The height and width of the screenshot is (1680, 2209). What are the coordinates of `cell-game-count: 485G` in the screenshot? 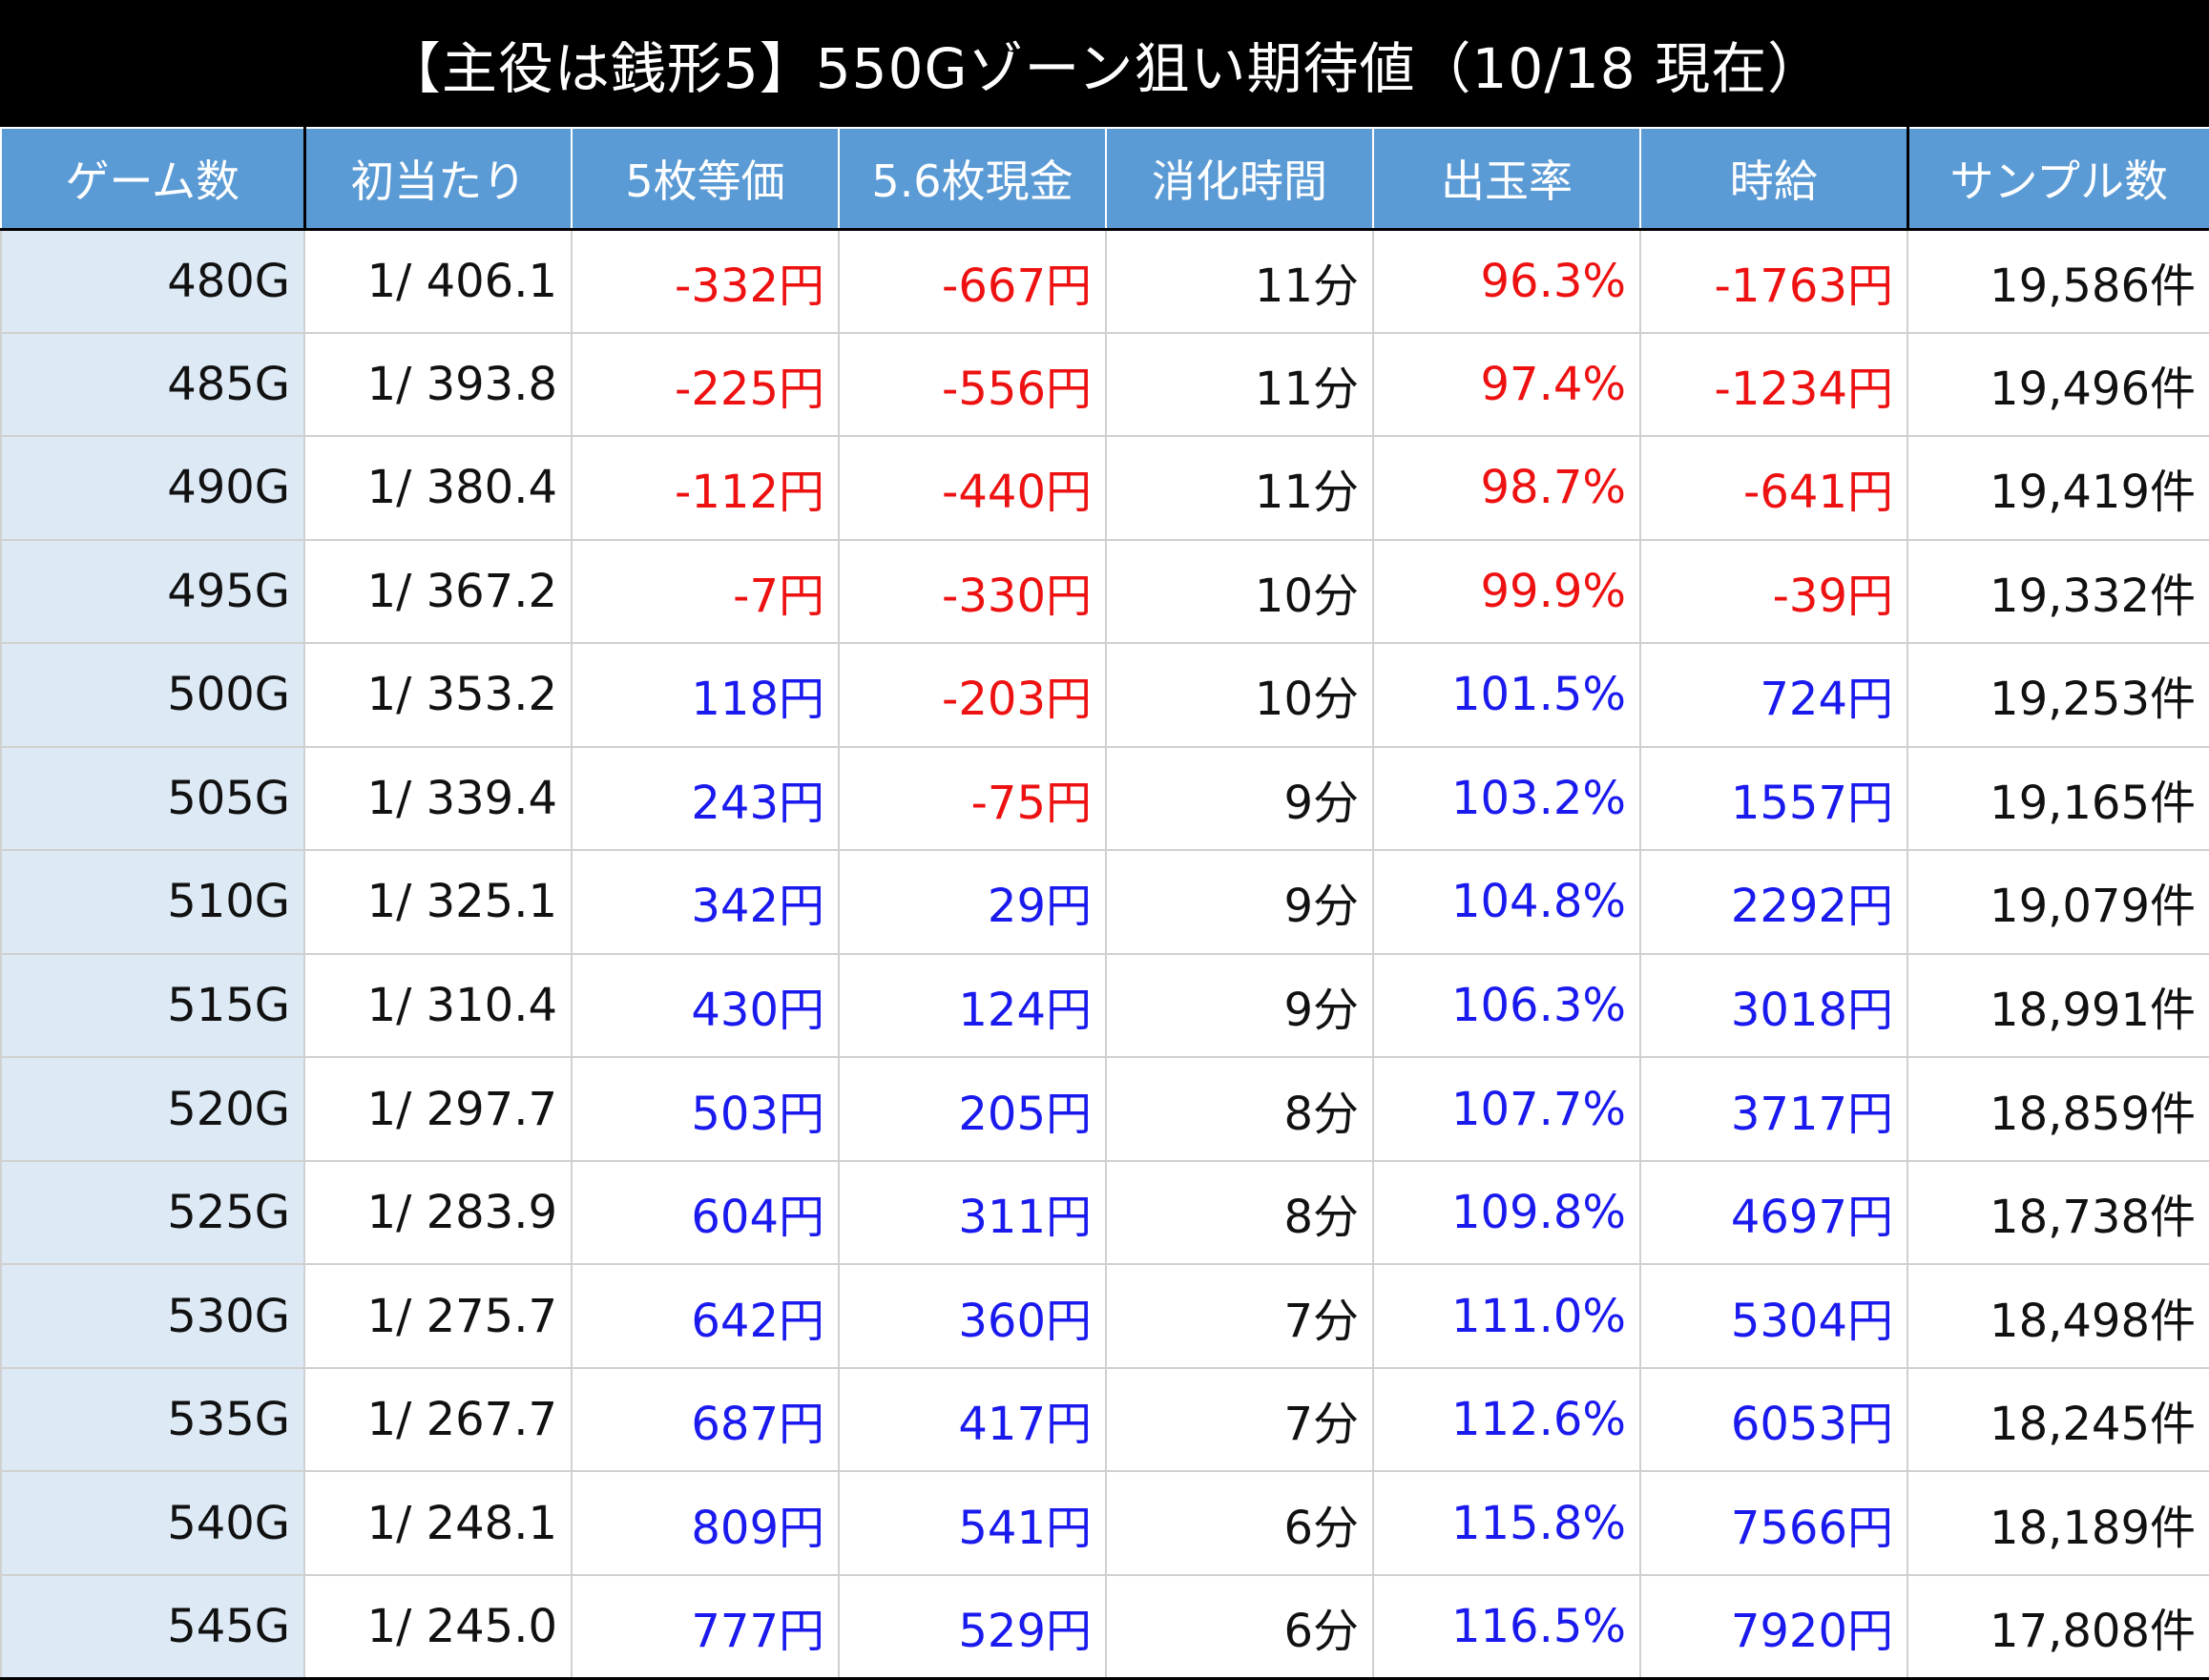 It's located at (152, 384).